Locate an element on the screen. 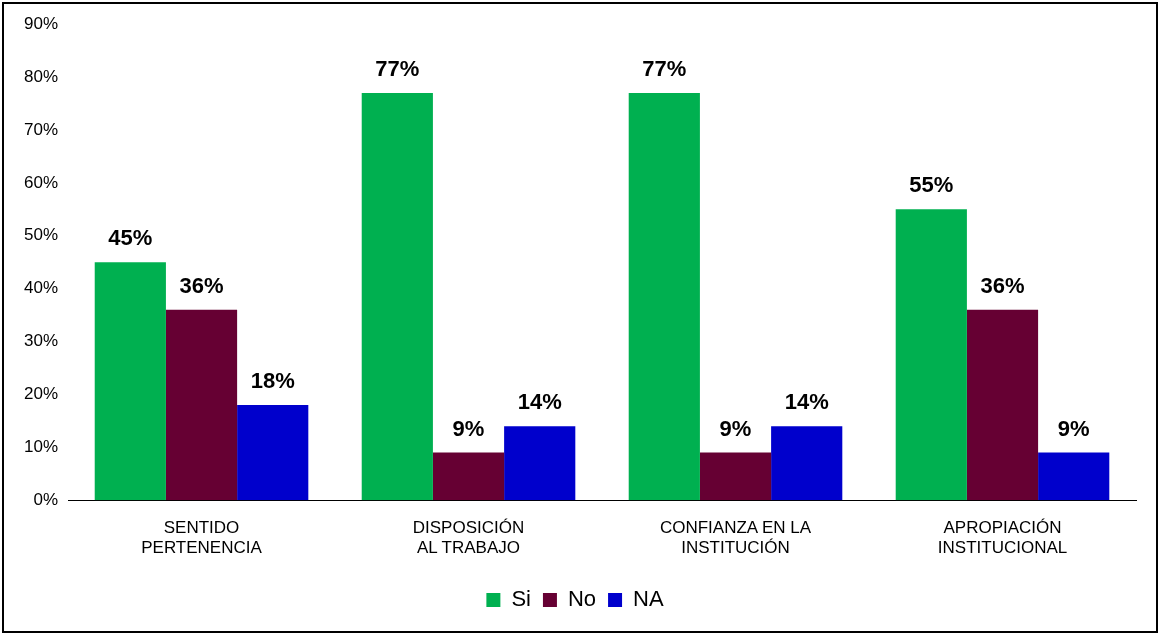 The height and width of the screenshot is (637, 1162). y-tick-label: 40% is located at coordinates (41, 288).